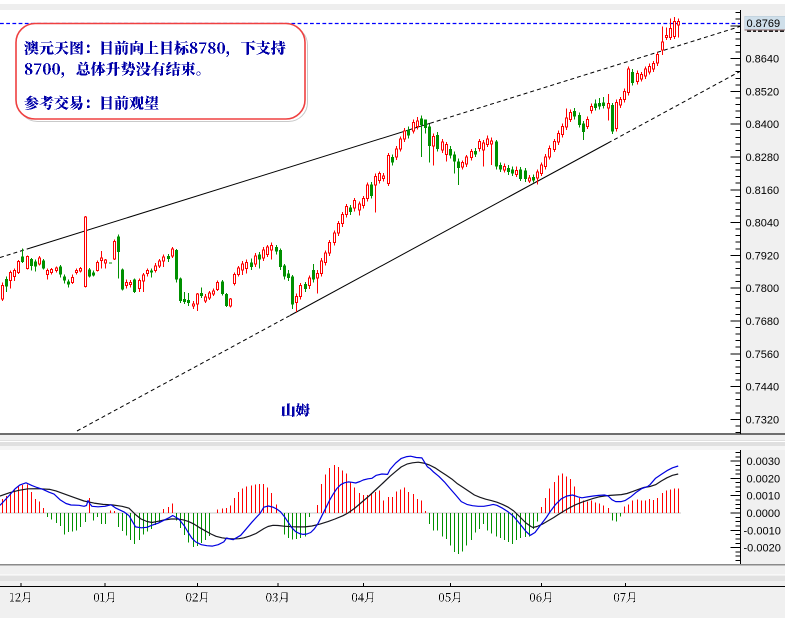 The height and width of the screenshot is (618, 785). I want to click on svg-text: 0.8160, so click(763, 191).